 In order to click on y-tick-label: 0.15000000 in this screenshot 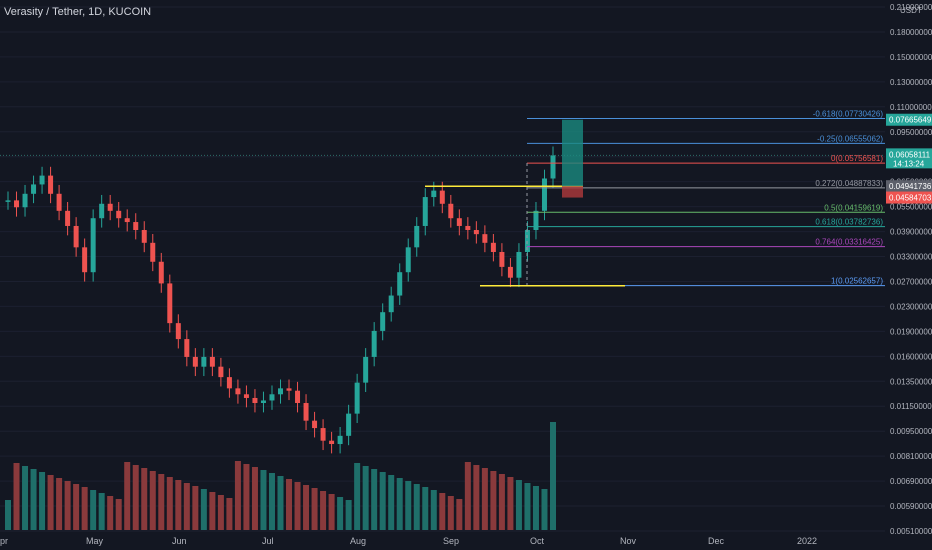, I will do `click(911, 57)`.